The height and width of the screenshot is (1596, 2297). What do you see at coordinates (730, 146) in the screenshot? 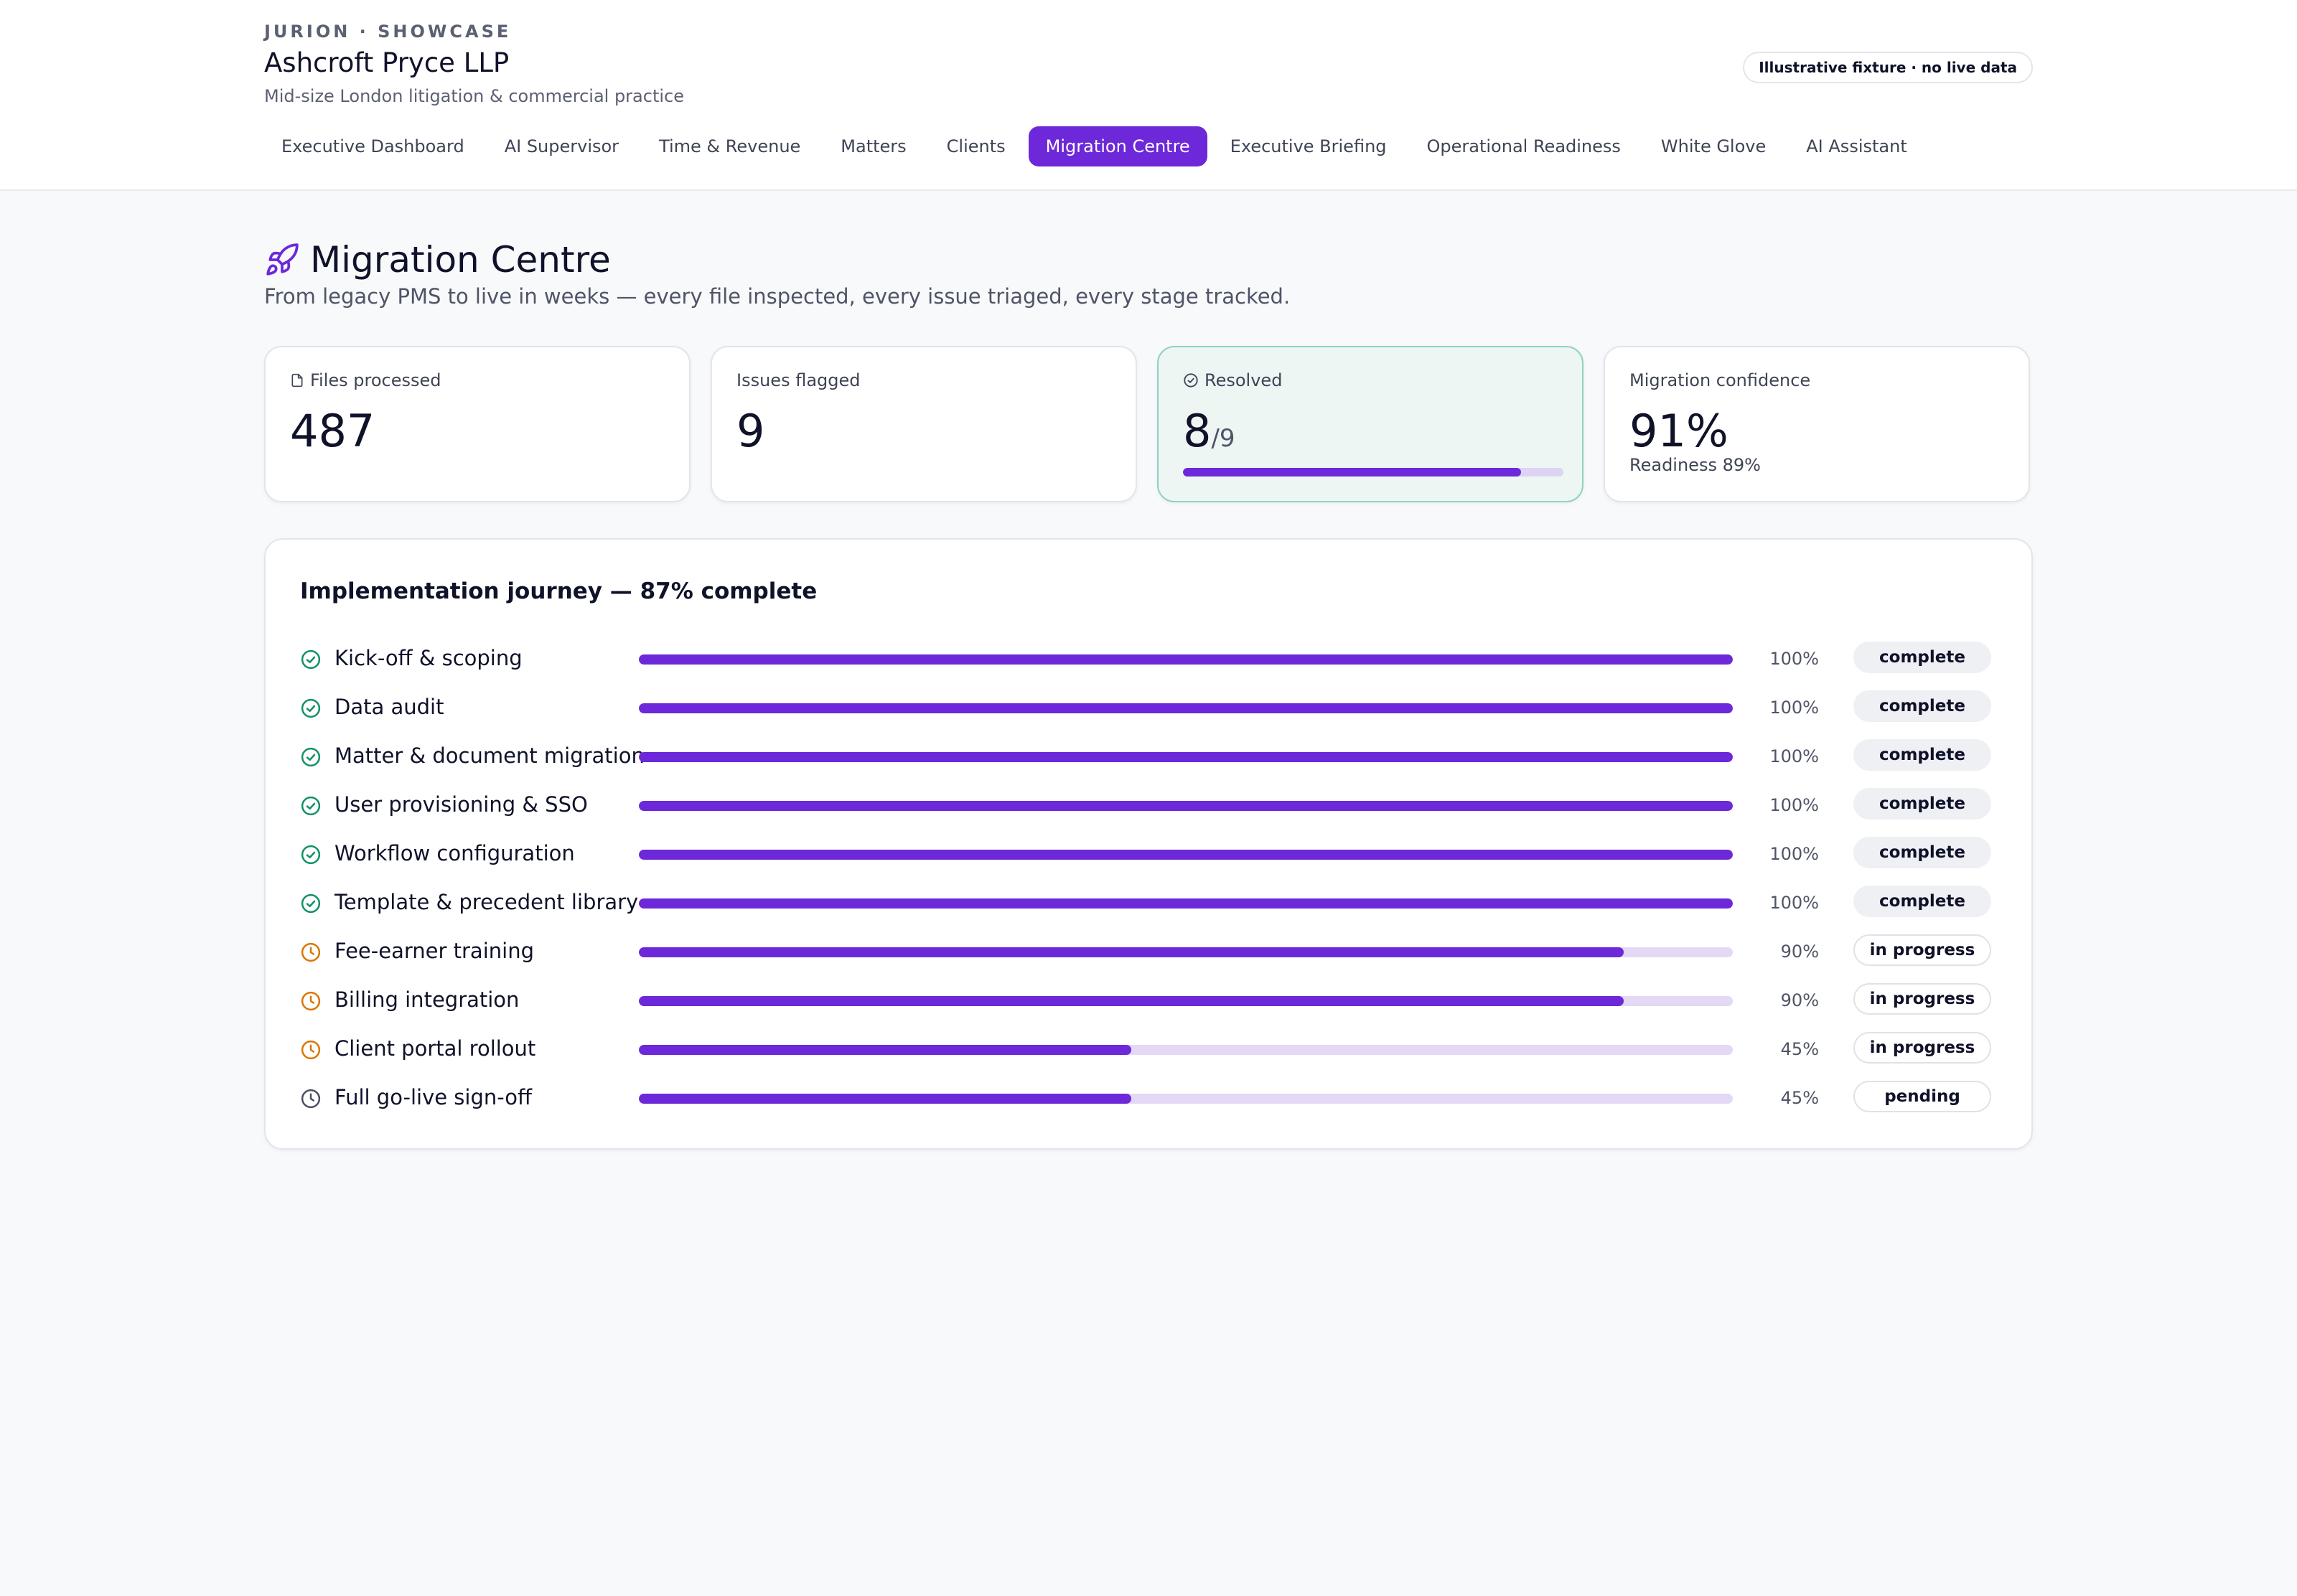
I see `tab-time-revenue: Time & Revenue` at bounding box center [730, 146].